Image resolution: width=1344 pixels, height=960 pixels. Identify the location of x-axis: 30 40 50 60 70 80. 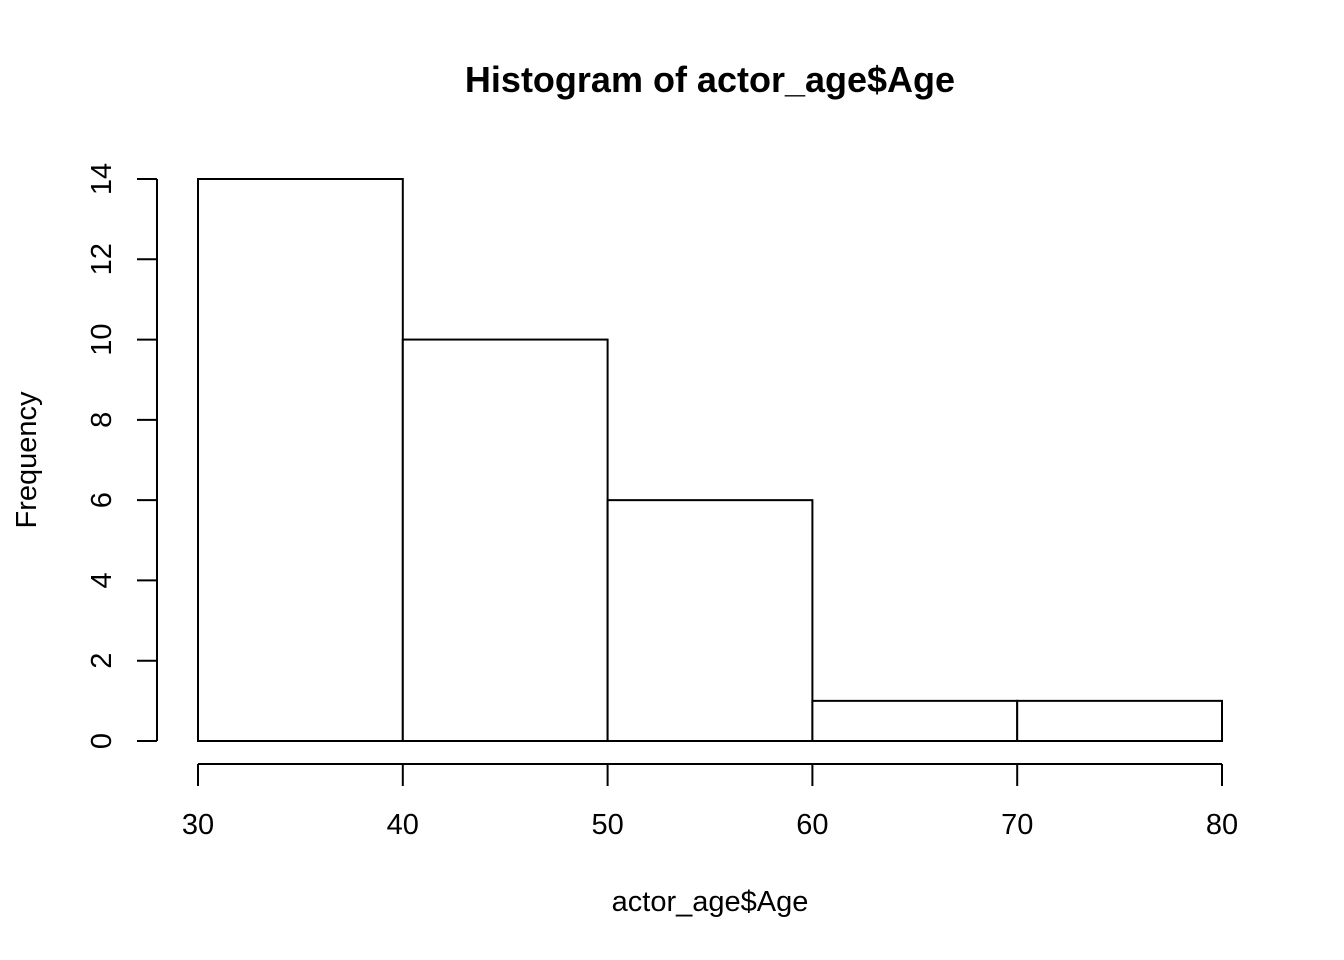
(710, 802).